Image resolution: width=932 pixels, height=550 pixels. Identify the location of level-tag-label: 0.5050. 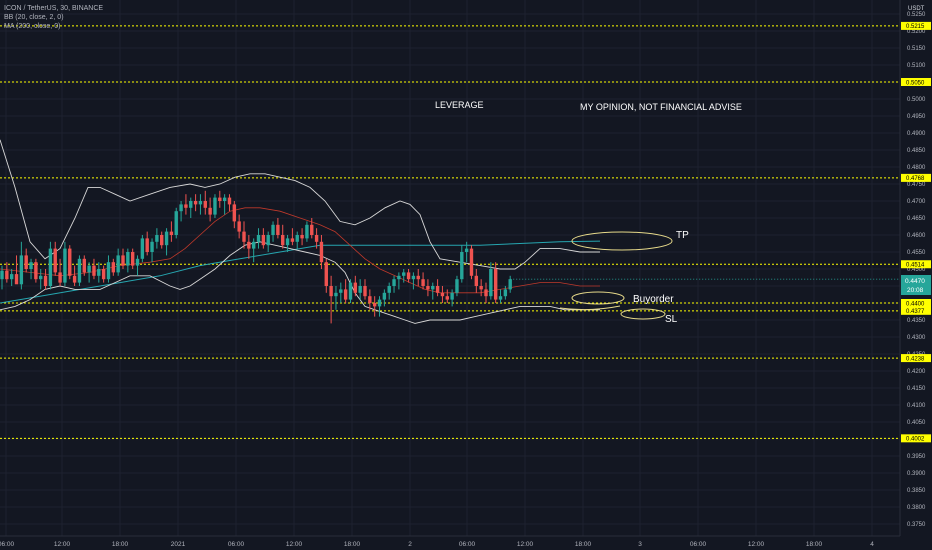
(915, 83).